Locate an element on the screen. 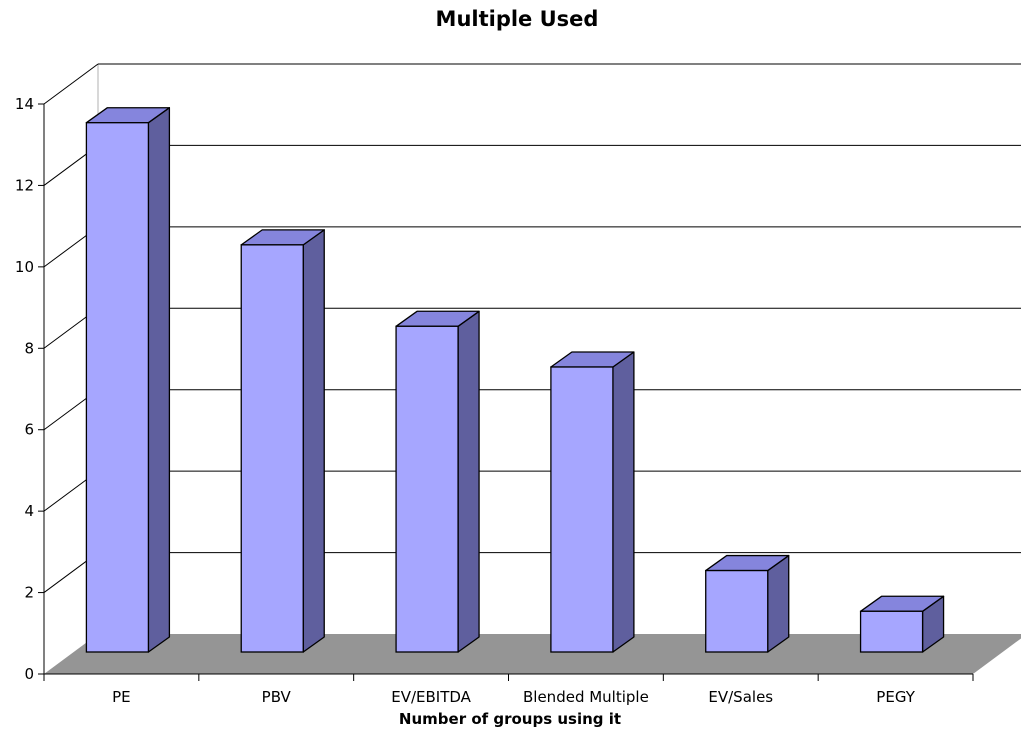 Image resolution: width=1021 pixels, height=739 pixels. x-tick-label: PE is located at coordinates (121, 697).